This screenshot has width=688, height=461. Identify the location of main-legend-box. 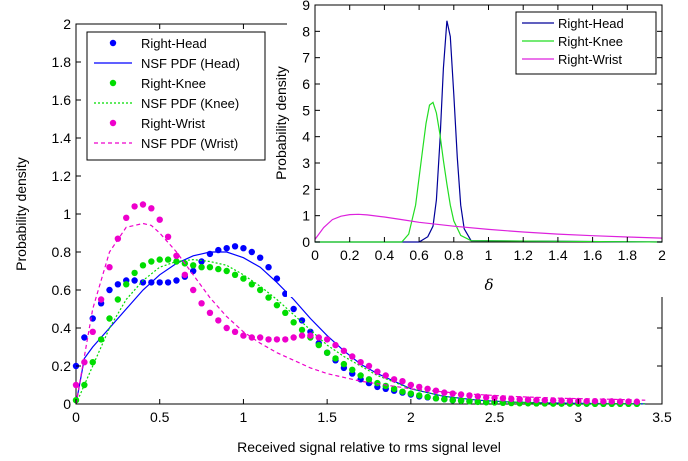
(176, 96).